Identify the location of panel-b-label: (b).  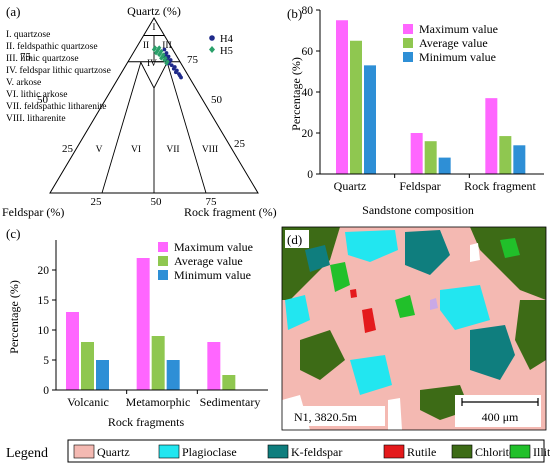
(294, 13).